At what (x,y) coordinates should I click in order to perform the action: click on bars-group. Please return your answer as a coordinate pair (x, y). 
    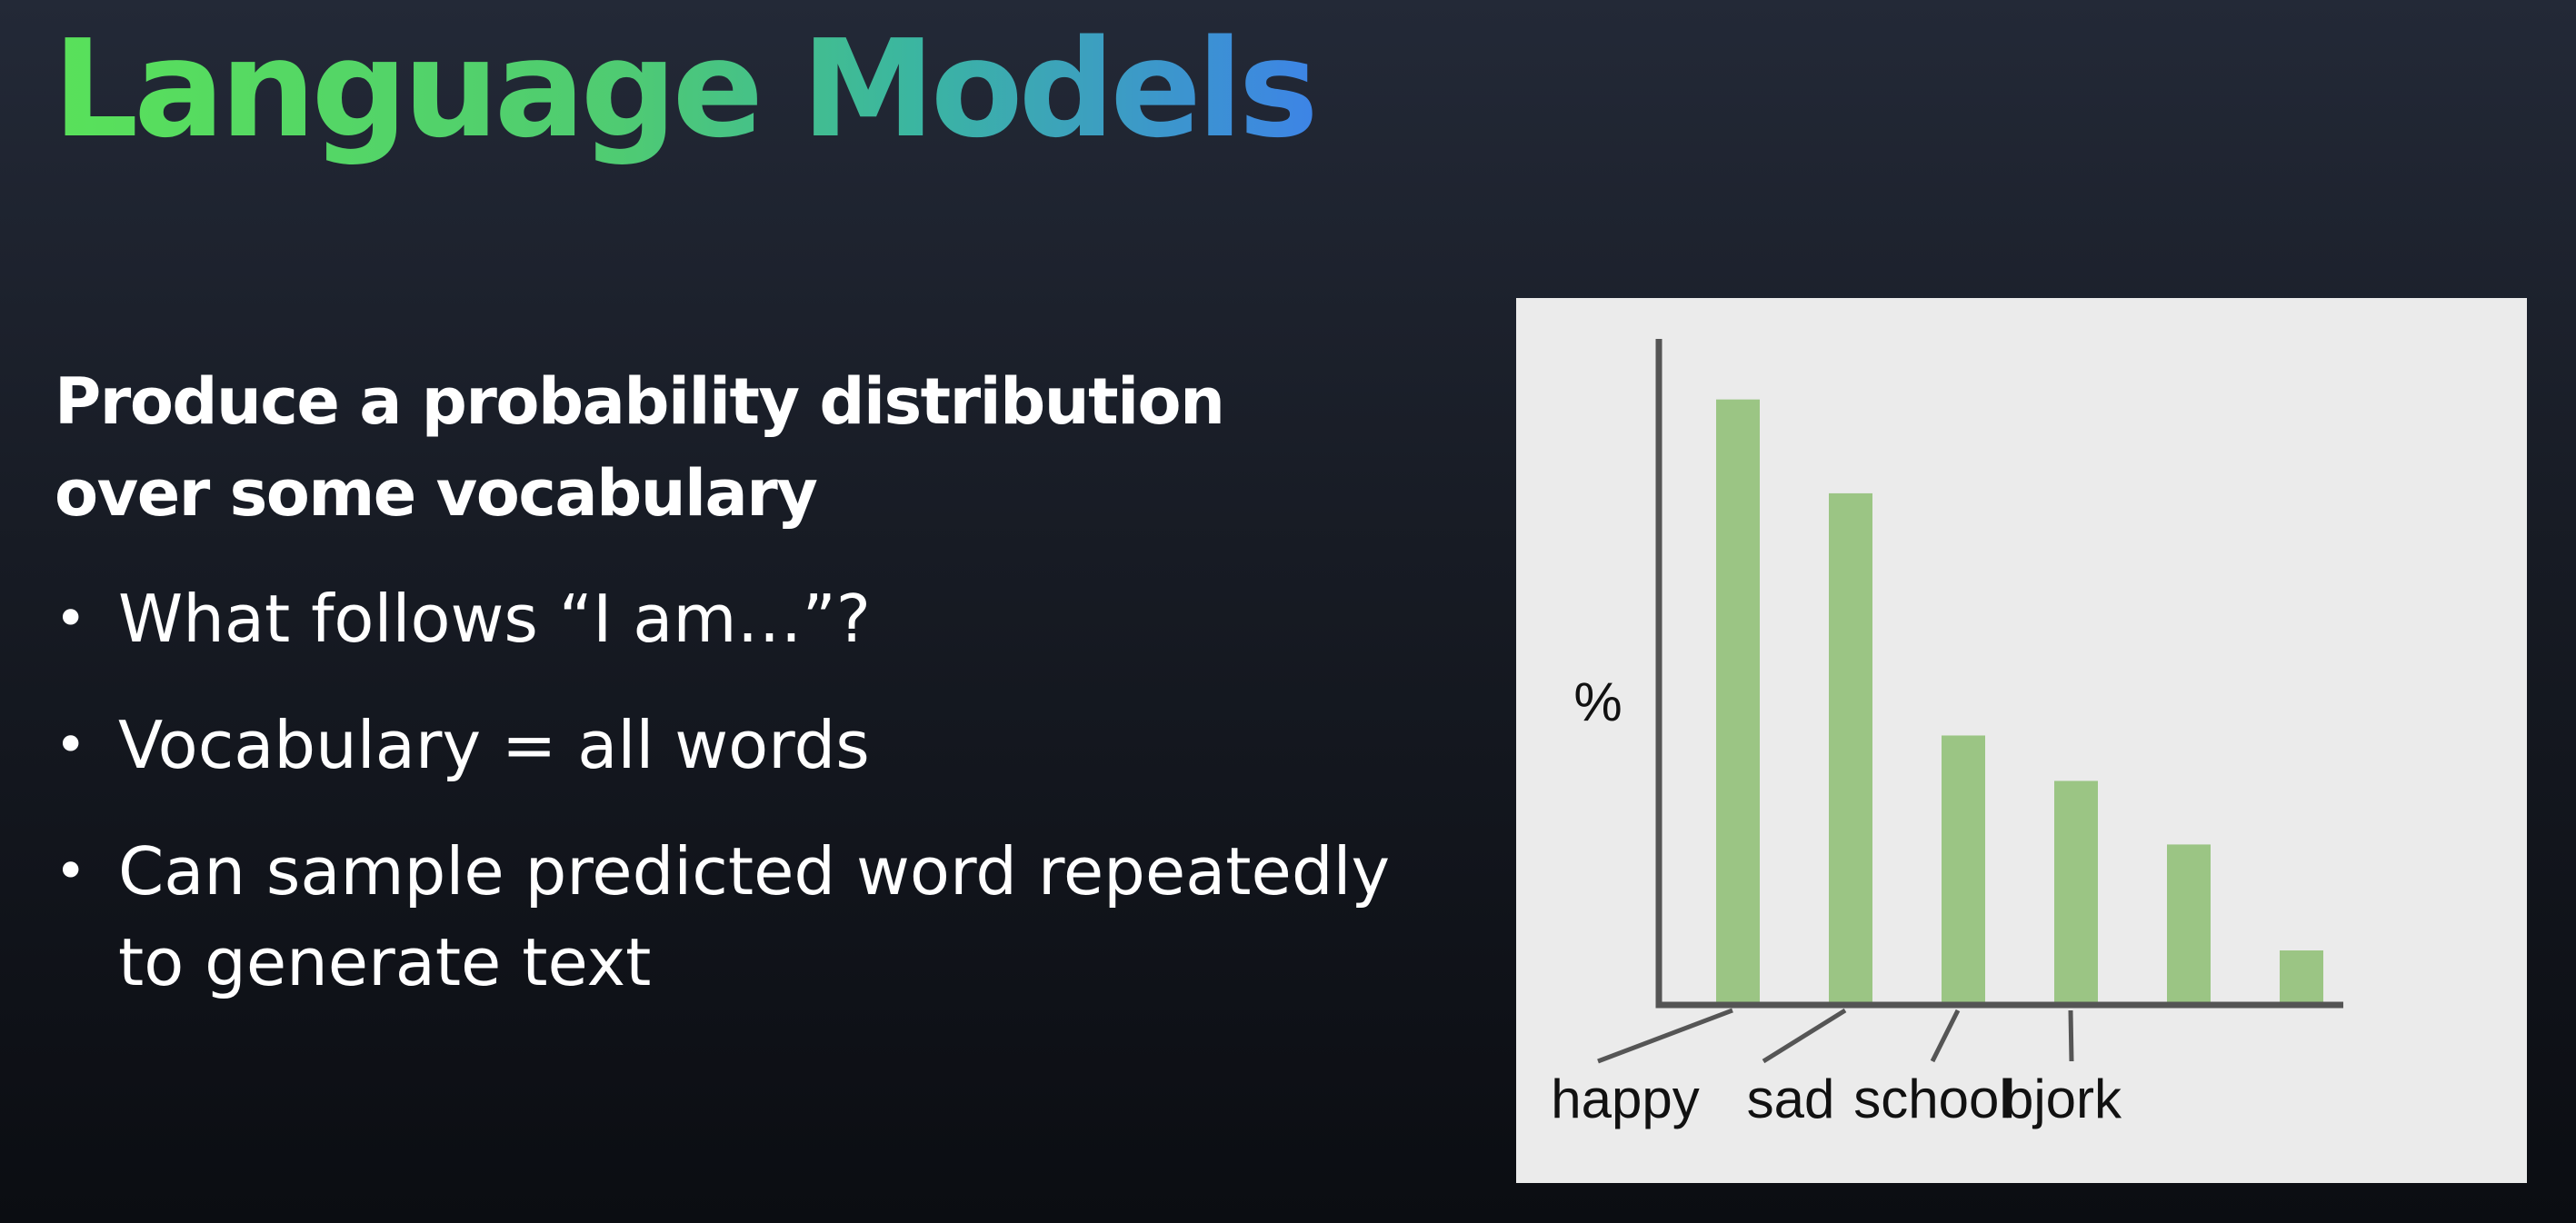
    Looking at the image, I should click on (2019, 702).